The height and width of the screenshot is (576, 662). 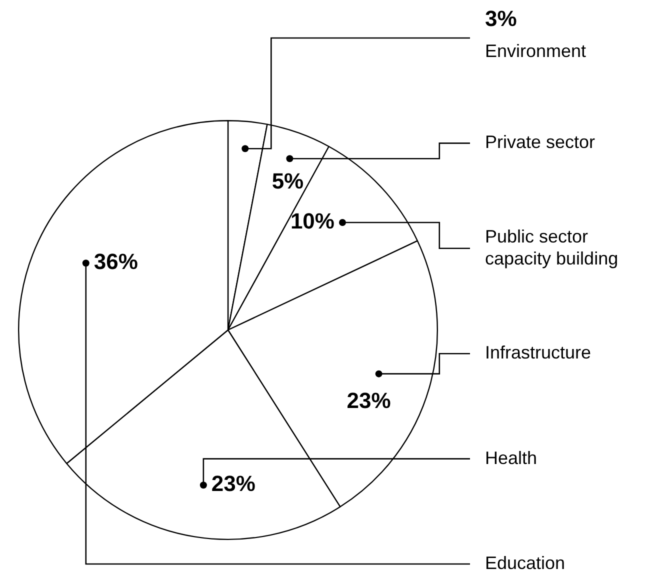 I want to click on slice-label: Health, so click(x=511, y=458).